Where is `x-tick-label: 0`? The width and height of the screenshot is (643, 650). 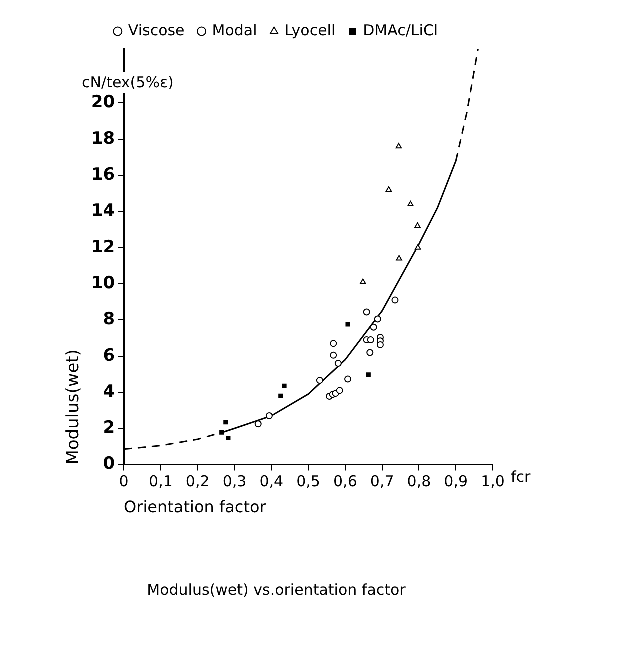 x-tick-label: 0 is located at coordinates (124, 481).